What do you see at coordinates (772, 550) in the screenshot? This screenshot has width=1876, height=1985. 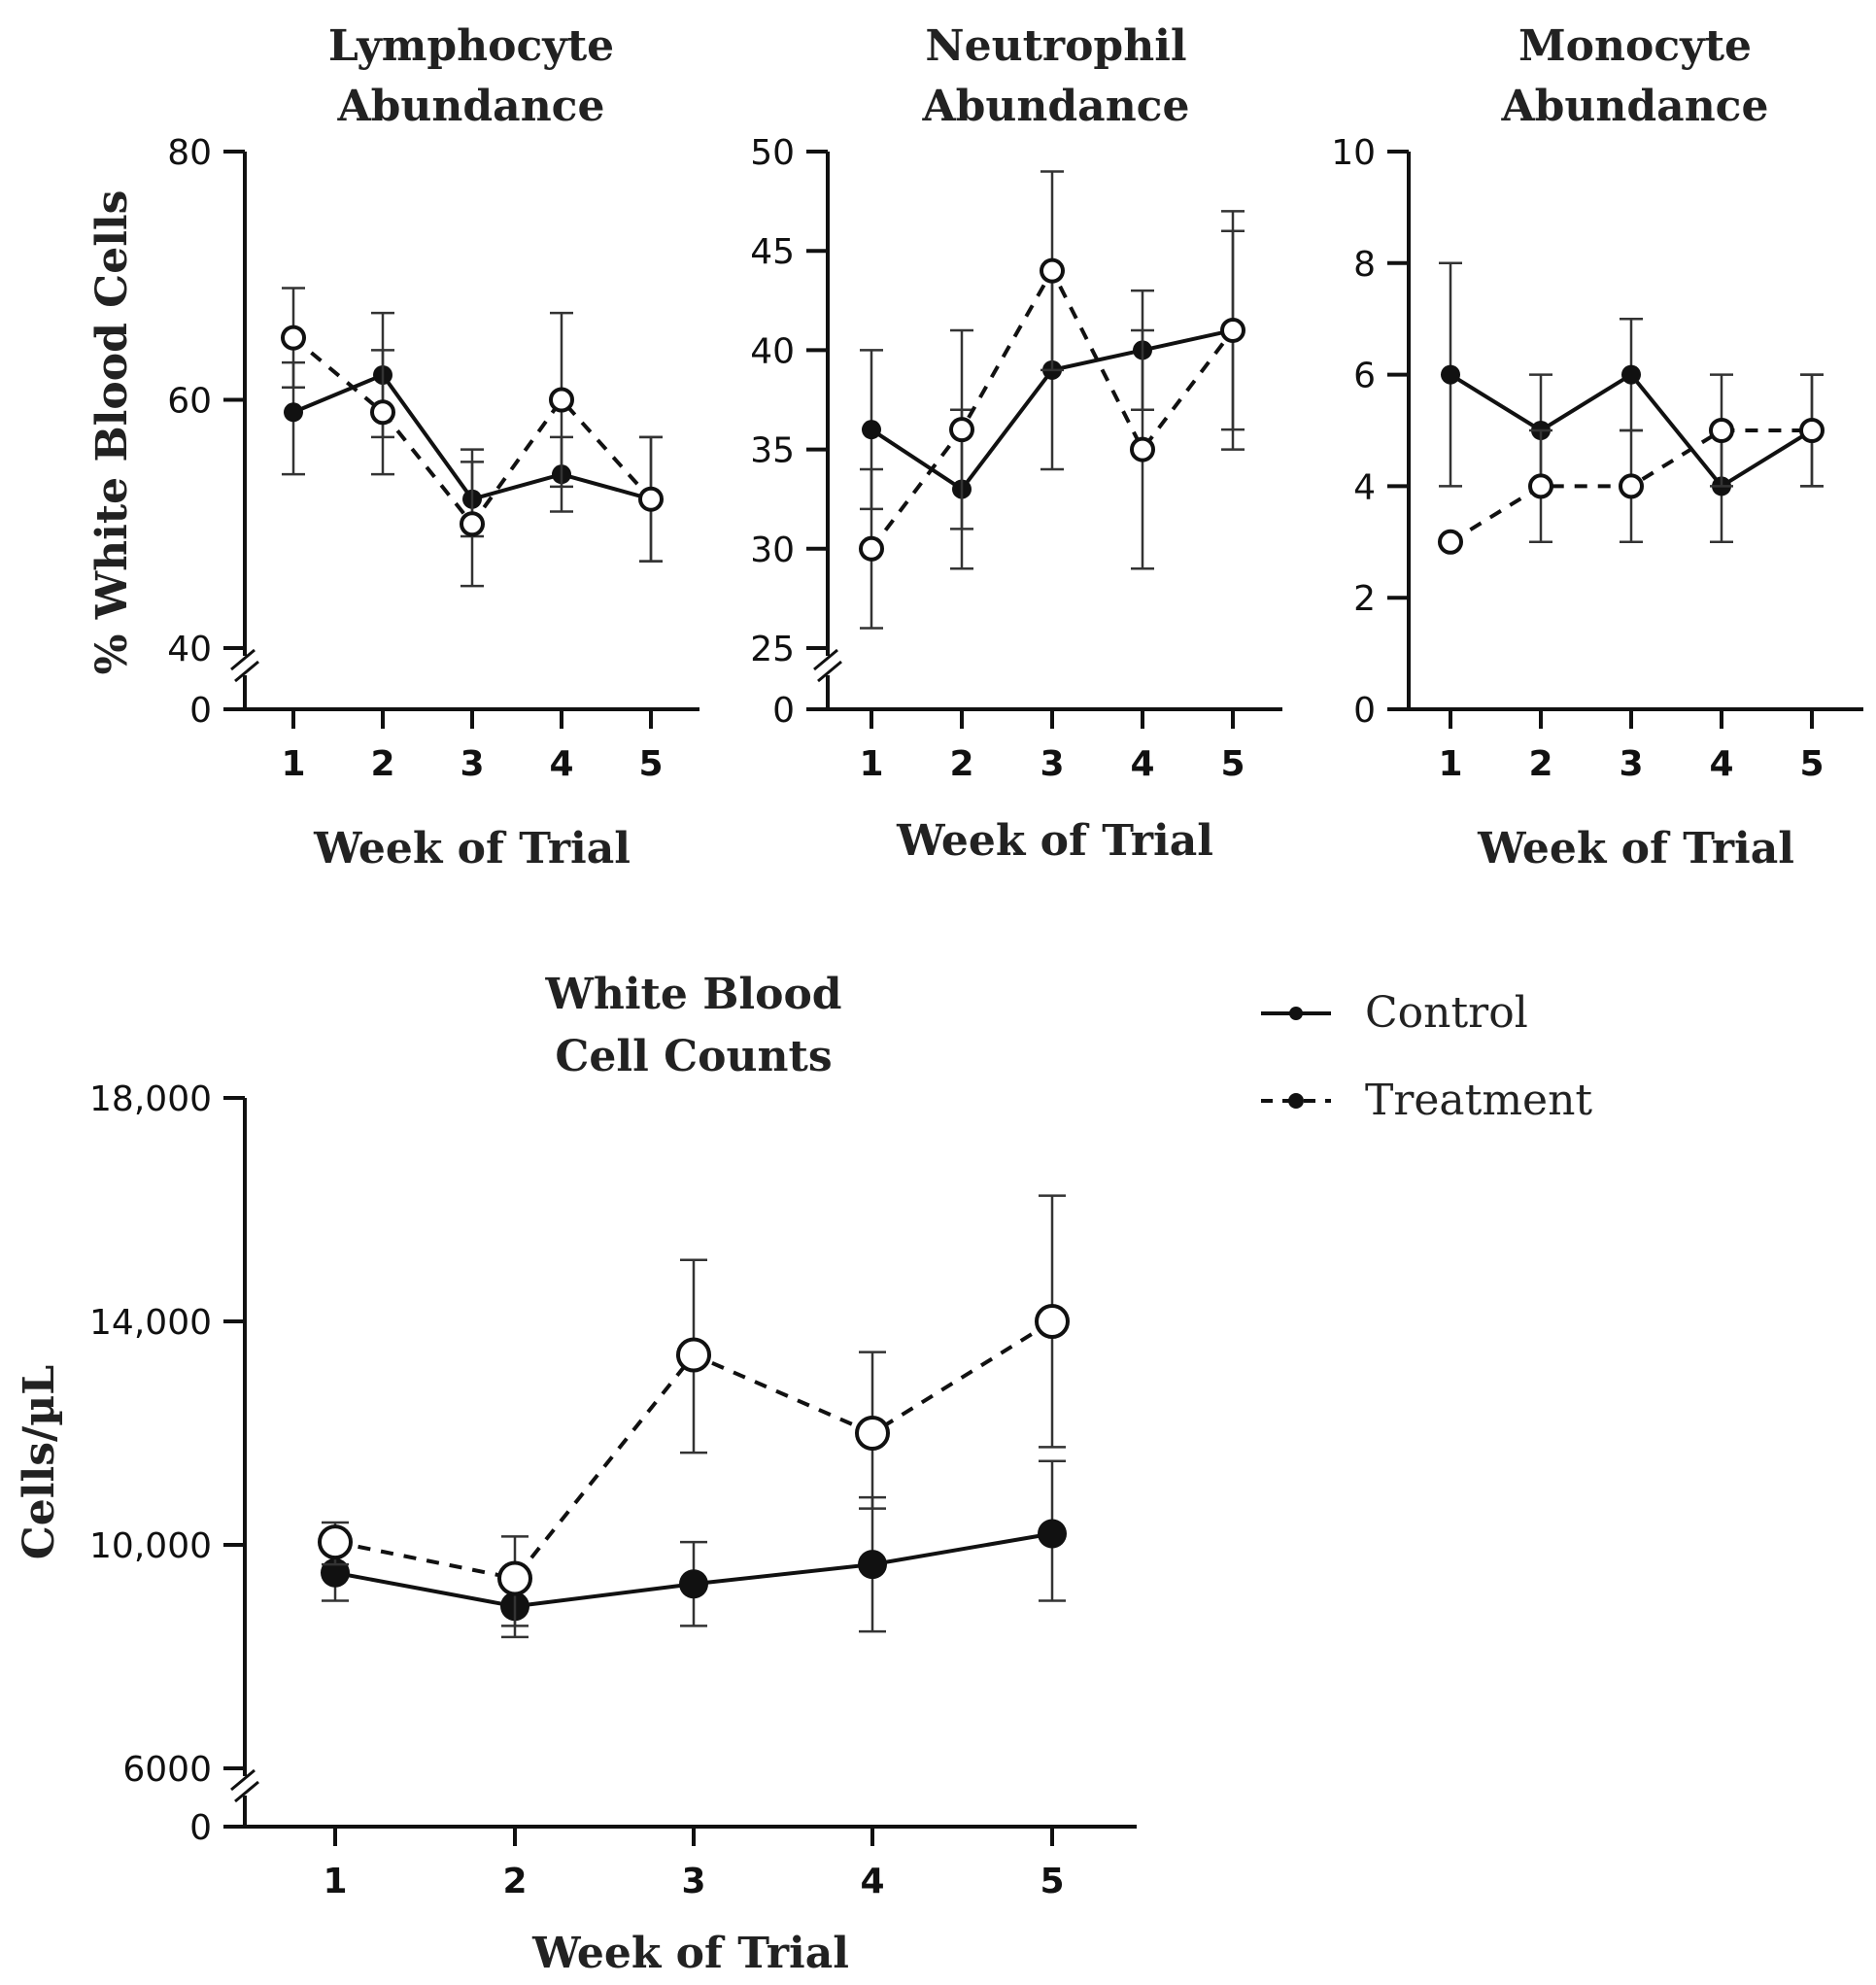 I see `y-tick-label-neutrophil: 30` at bounding box center [772, 550].